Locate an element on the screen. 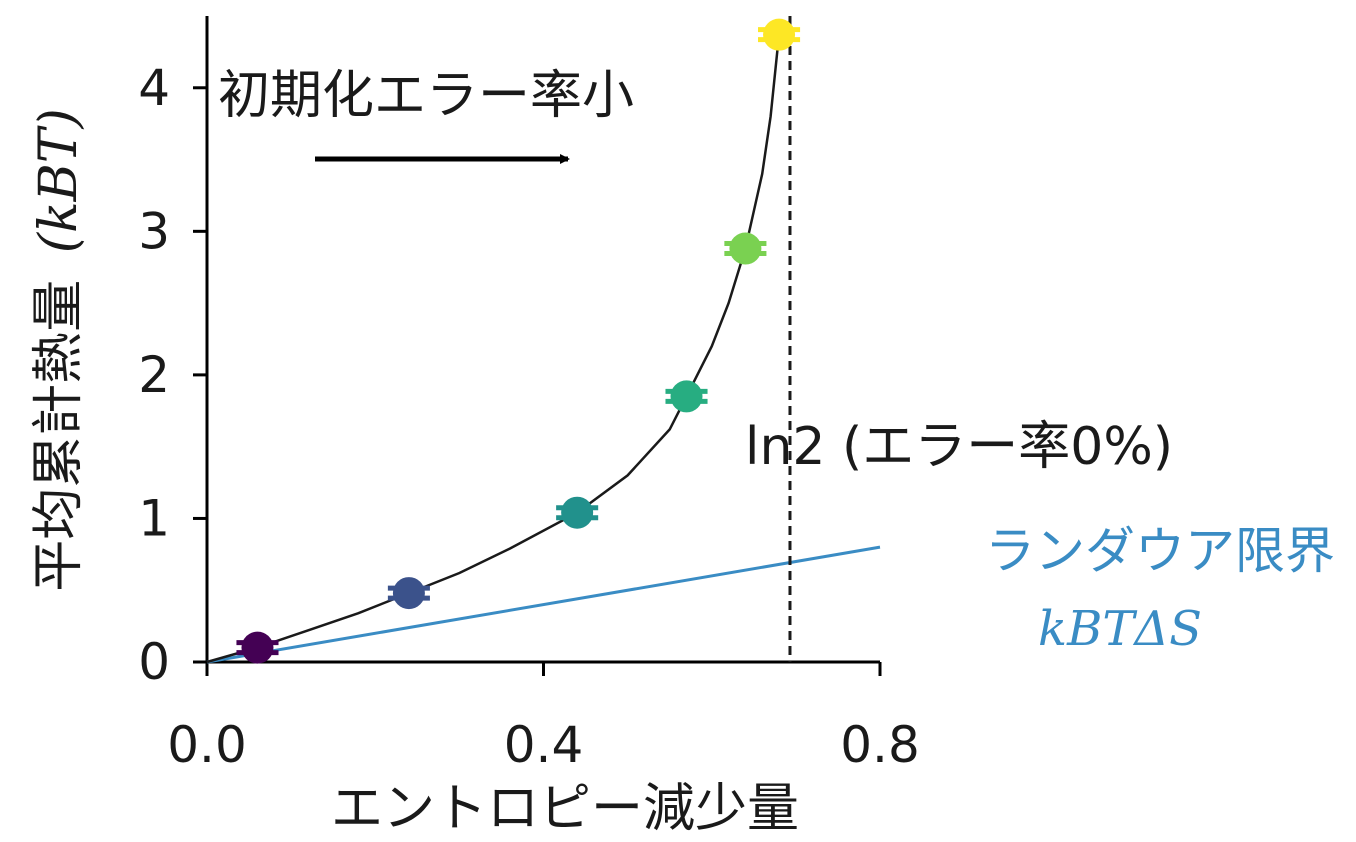 This screenshot has height=842, width=1356. y-axis-title: 平均累計熱量 (kBT) is located at coordinates (59, 350).